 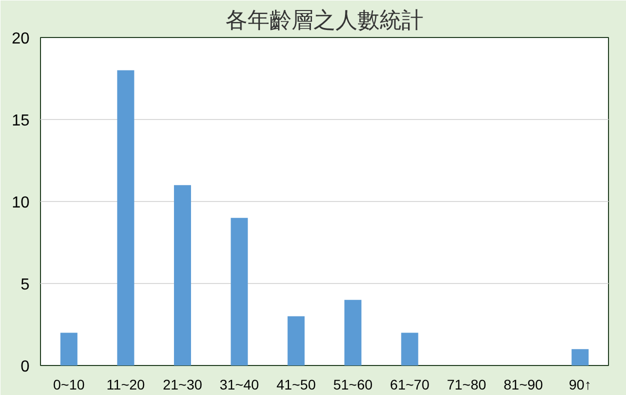 What do you see at coordinates (353, 384) in the screenshot?
I see `x-tick-label: 51~60` at bounding box center [353, 384].